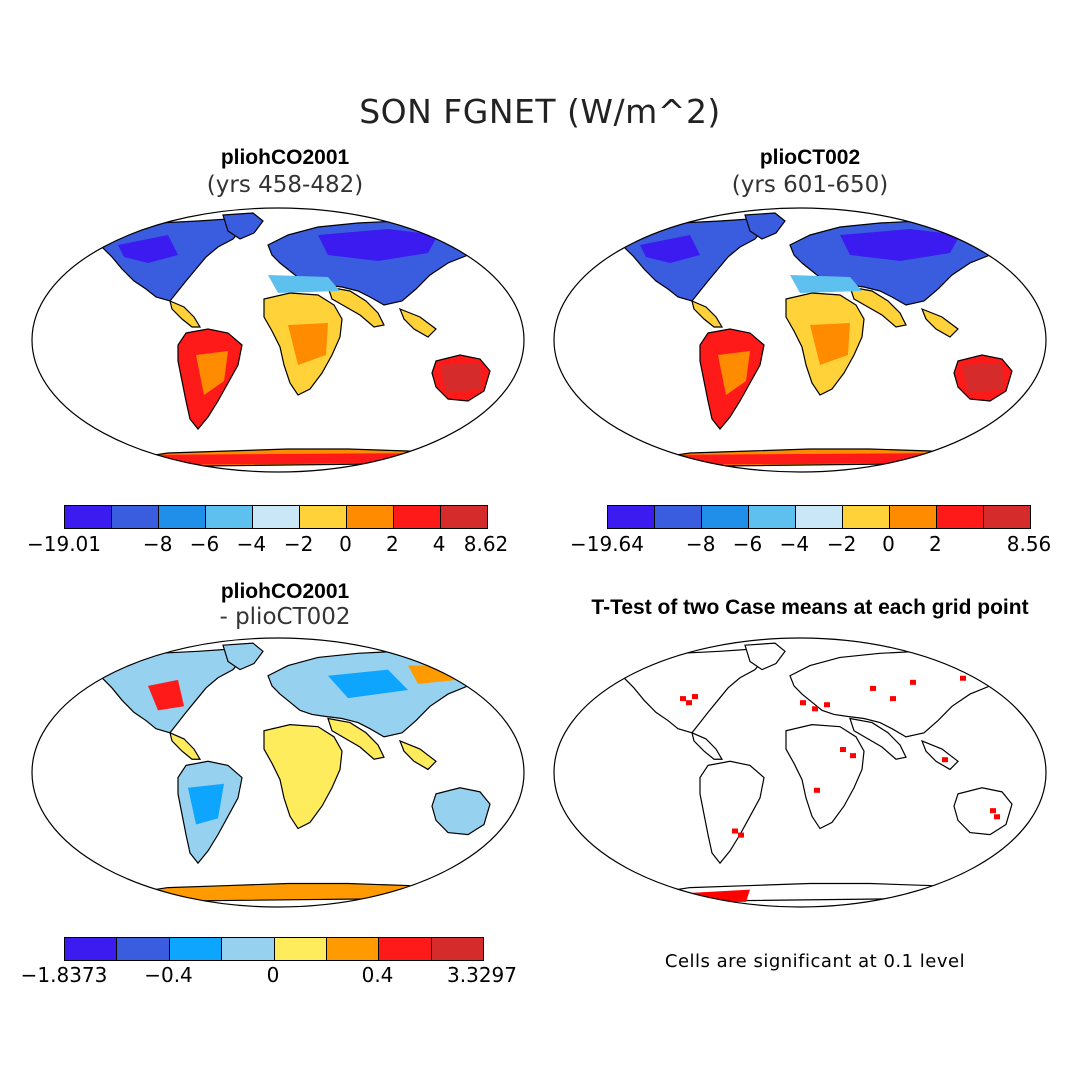  Describe the element at coordinates (825, 777) in the screenshot. I see `africa-landmass` at that location.